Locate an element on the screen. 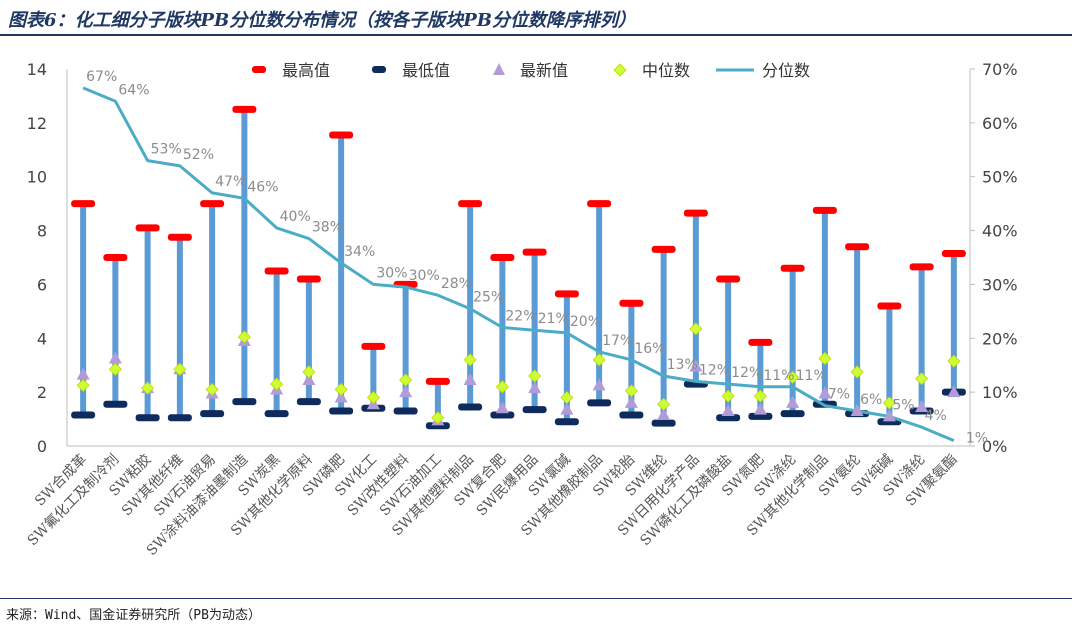 Image resolution: width=1072 pixels, height=628 pixels. legend-median-swatch is located at coordinates (620, 70).